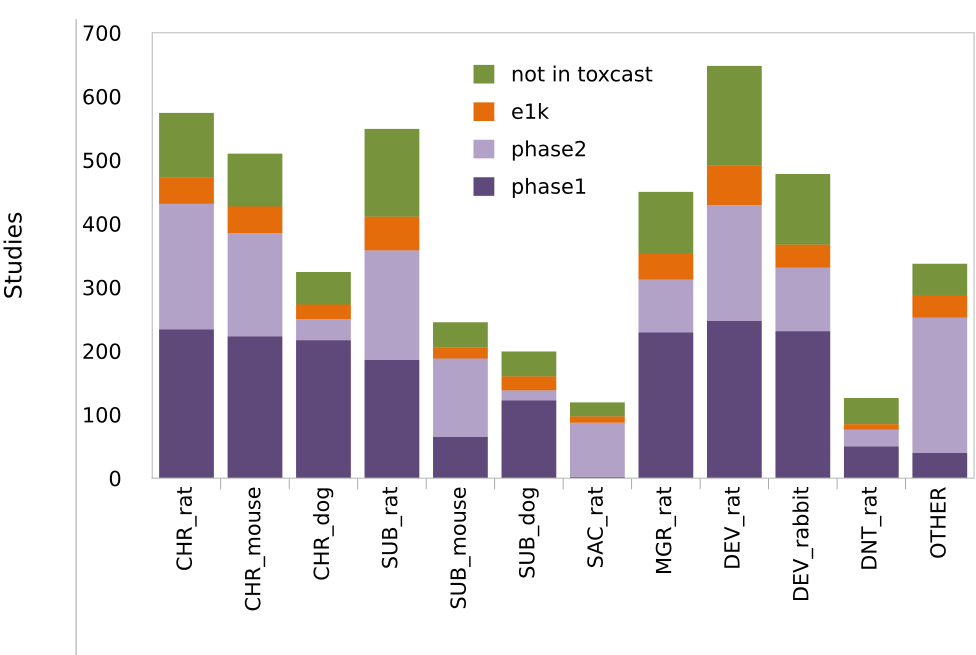 Image resolution: width=976 pixels, height=655 pixels. I want to click on legend-label: phase1, so click(549, 188).